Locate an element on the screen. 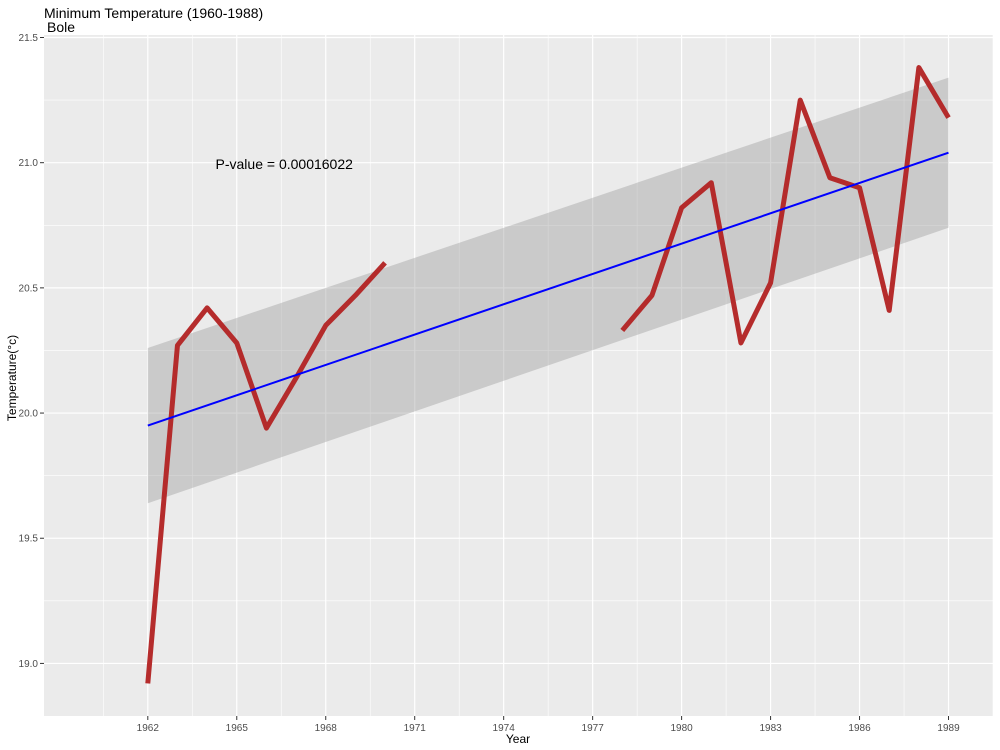 The width and height of the screenshot is (1000, 750). x-tick-label: 1962 is located at coordinates (148, 728).